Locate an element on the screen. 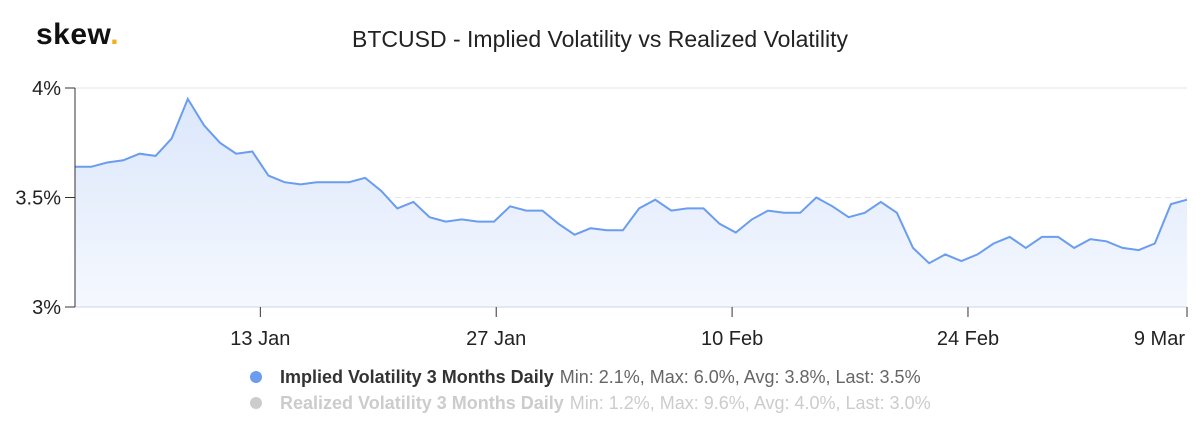 This screenshot has width=1200, height=423. x-tick-label: 10 Feb is located at coordinates (732, 339).